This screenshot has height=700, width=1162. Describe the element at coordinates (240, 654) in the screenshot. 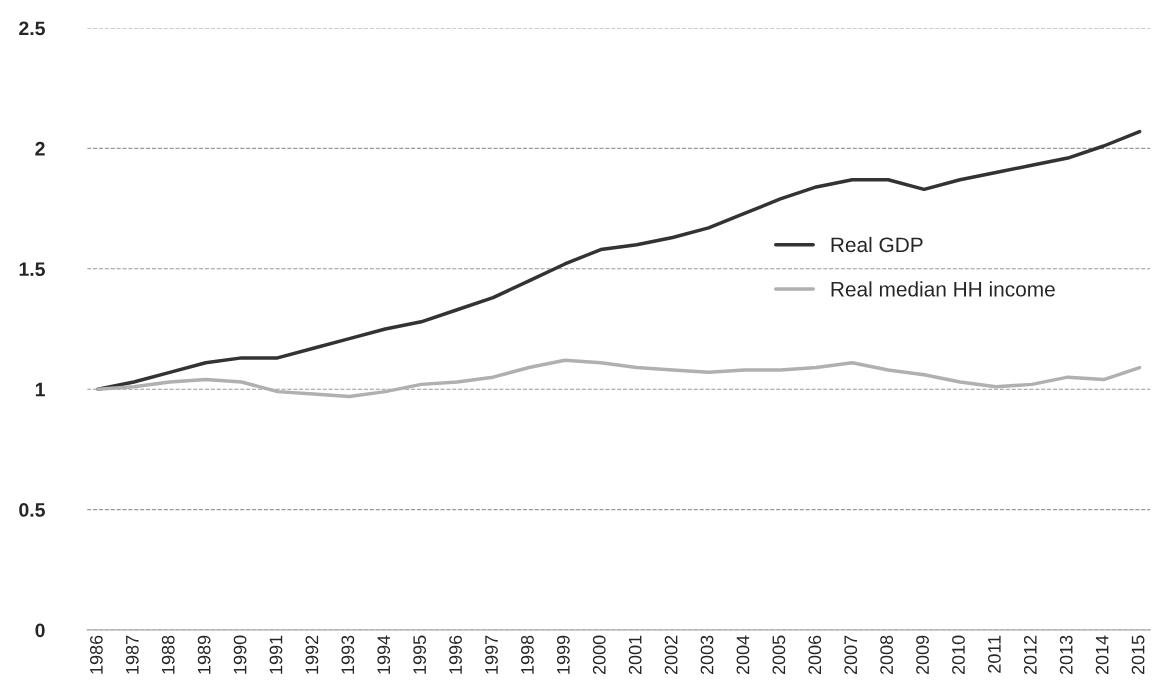

I see `x-tick-label: 1990` at that location.